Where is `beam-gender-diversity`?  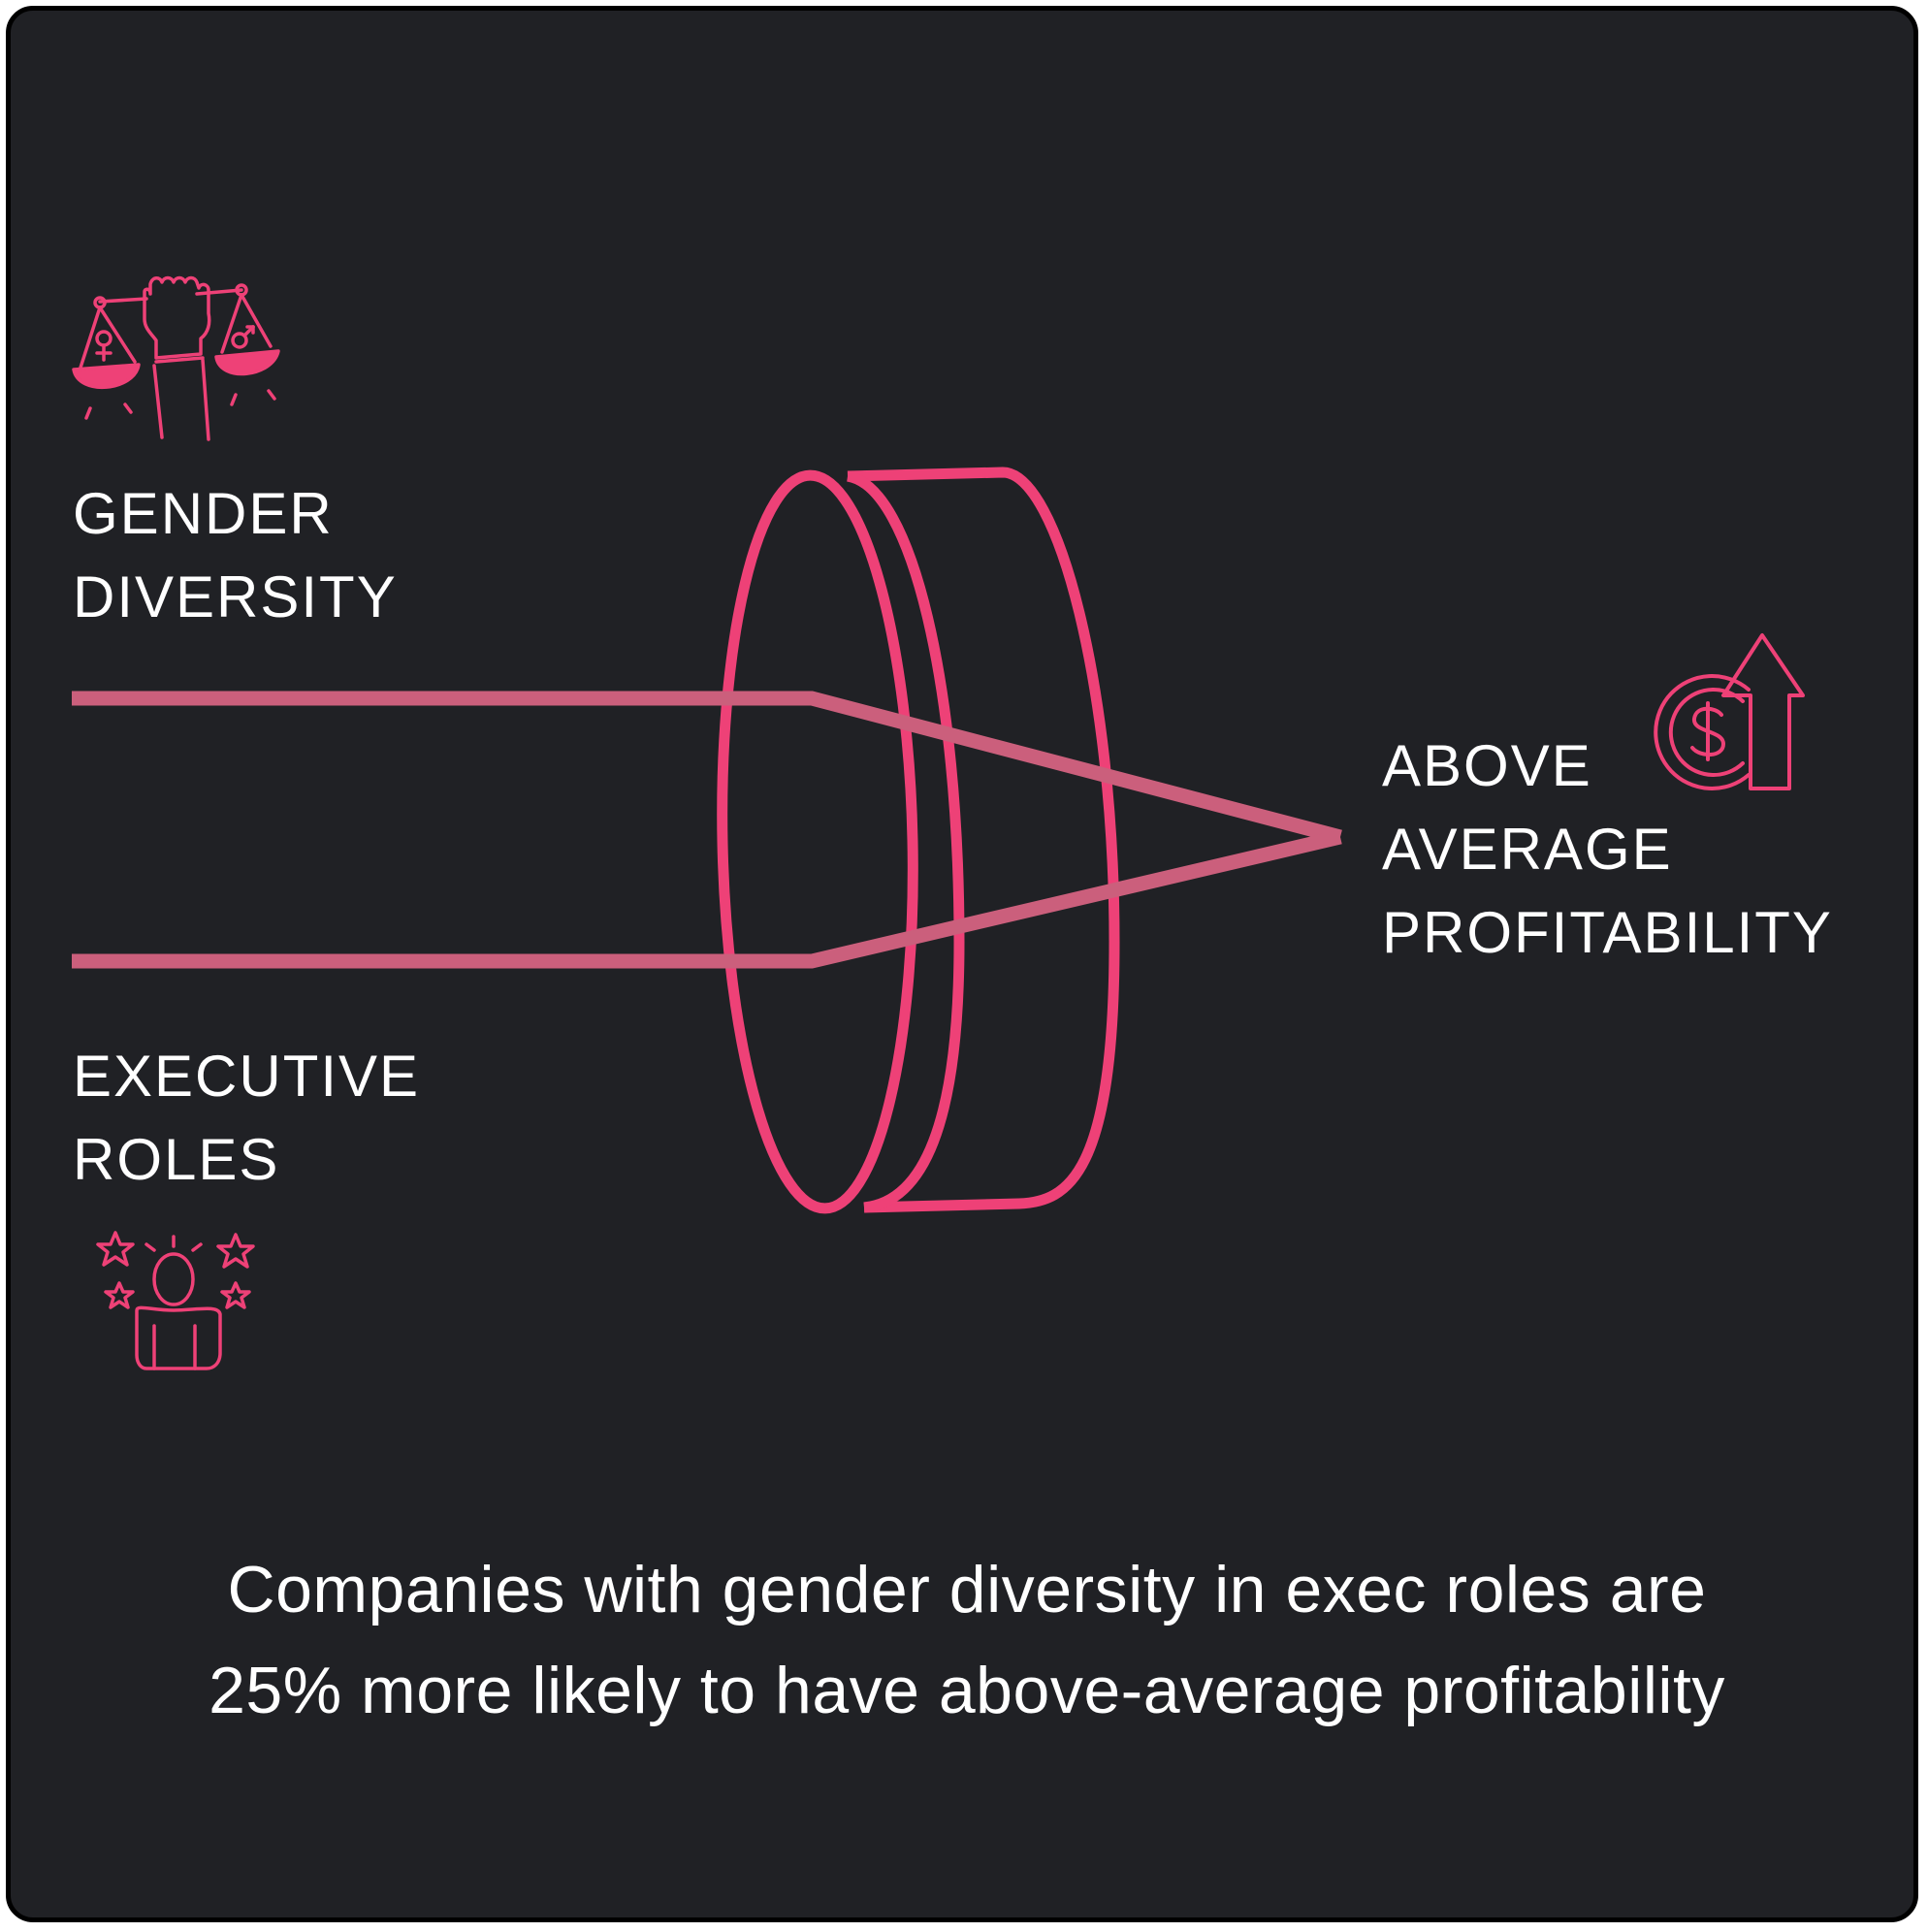 beam-gender-diversity is located at coordinates (707, 768).